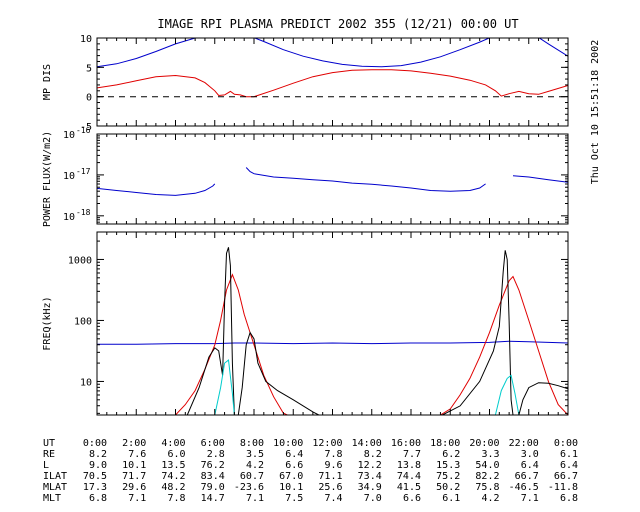  What do you see at coordinates (370, 465) in the screenshot?
I see `ephemeris-cell: 12.2` at bounding box center [370, 465].